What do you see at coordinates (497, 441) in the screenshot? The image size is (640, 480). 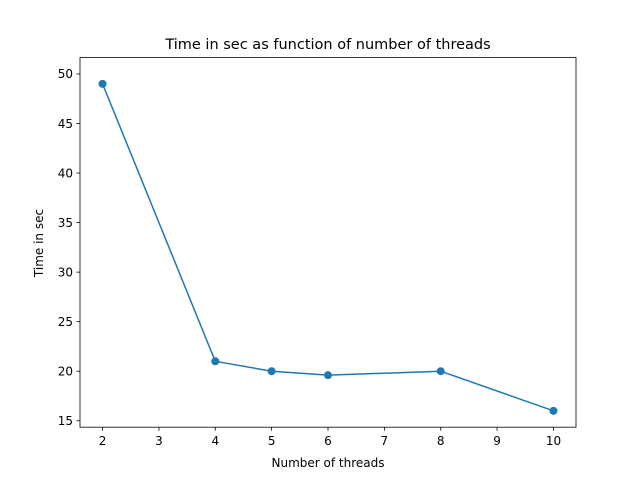 I see `x-tick-label: 9` at bounding box center [497, 441].